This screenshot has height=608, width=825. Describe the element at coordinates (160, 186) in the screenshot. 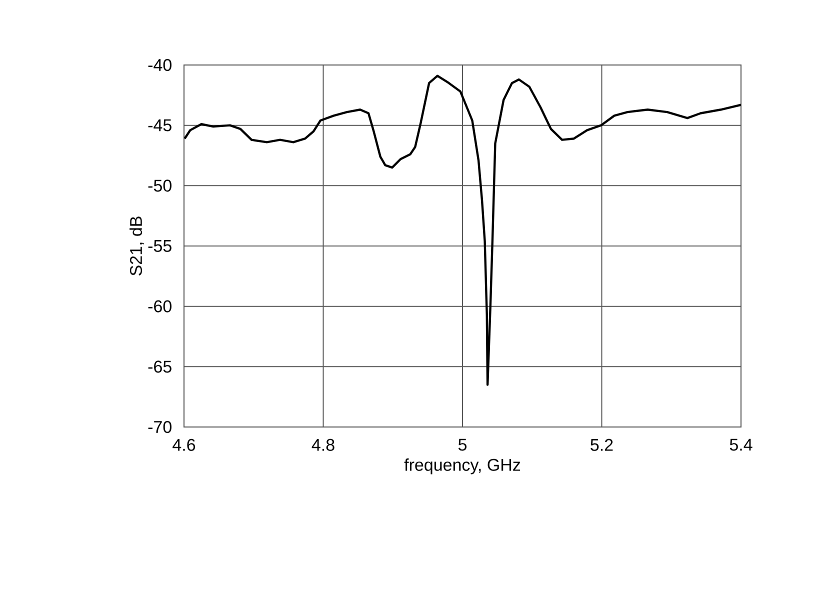

I see `y-tick-label: -50` at that location.